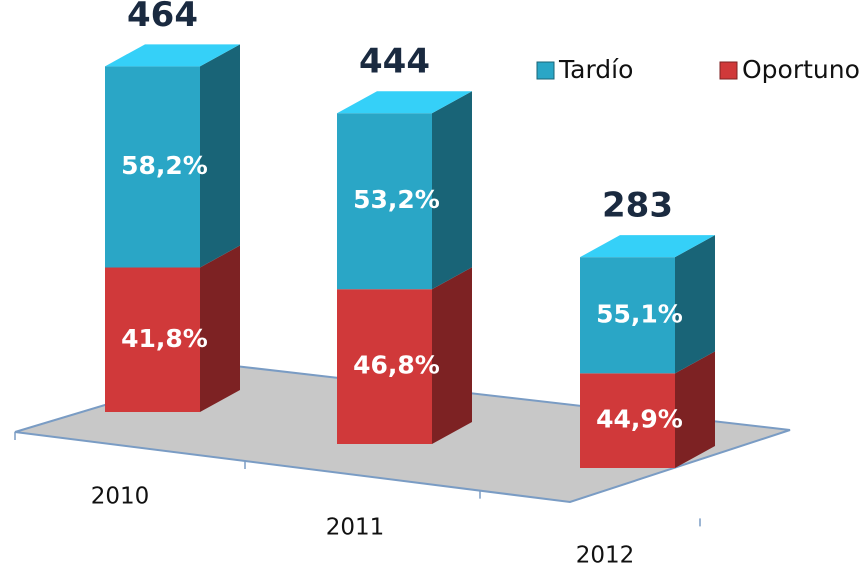 The height and width of the screenshot is (570, 866). I want to click on data-label: 53,2%, so click(396, 199).